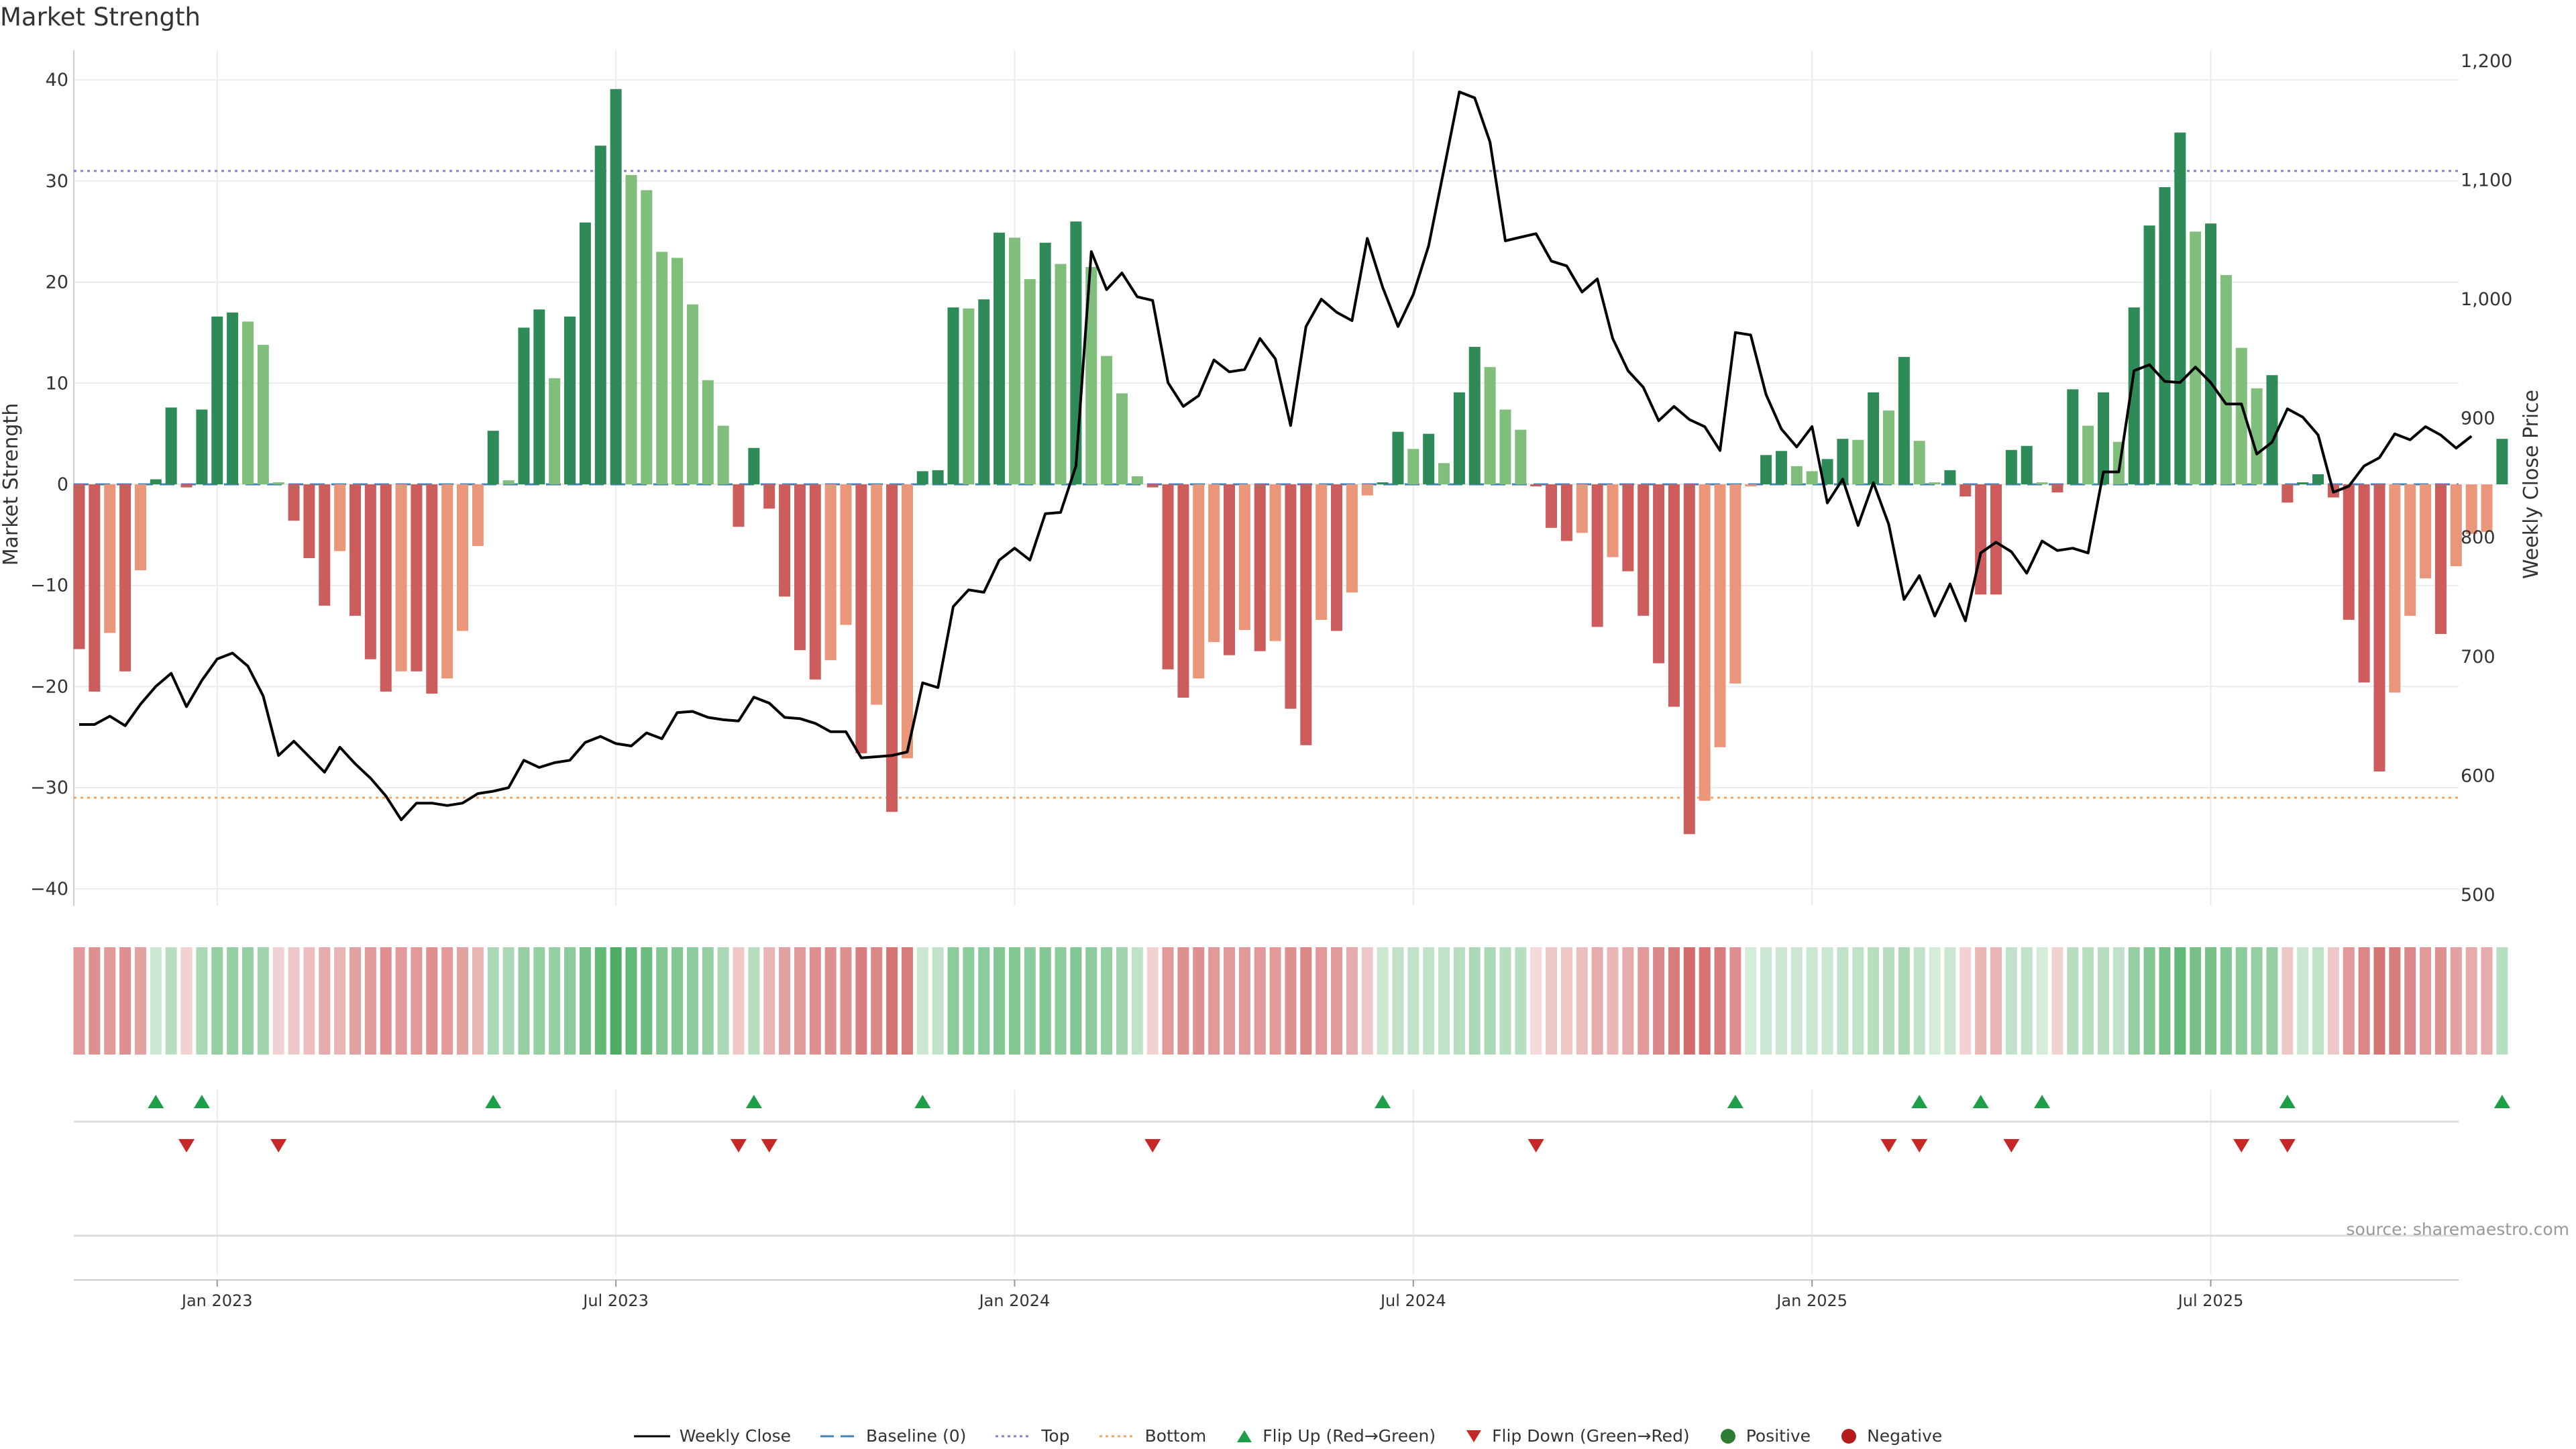 This screenshot has width=2576, height=1449. Describe the element at coordinates (1778, 1436) in the screenshot. I see `legend-label: Positive` at that location.